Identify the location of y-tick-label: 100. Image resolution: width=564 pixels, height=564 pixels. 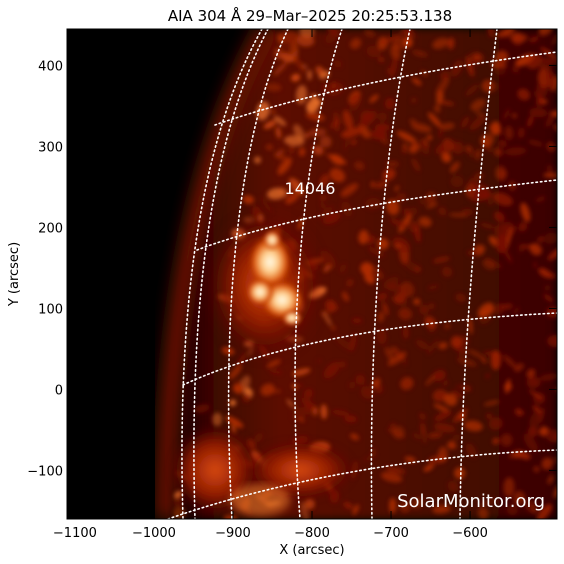
(50, 309).